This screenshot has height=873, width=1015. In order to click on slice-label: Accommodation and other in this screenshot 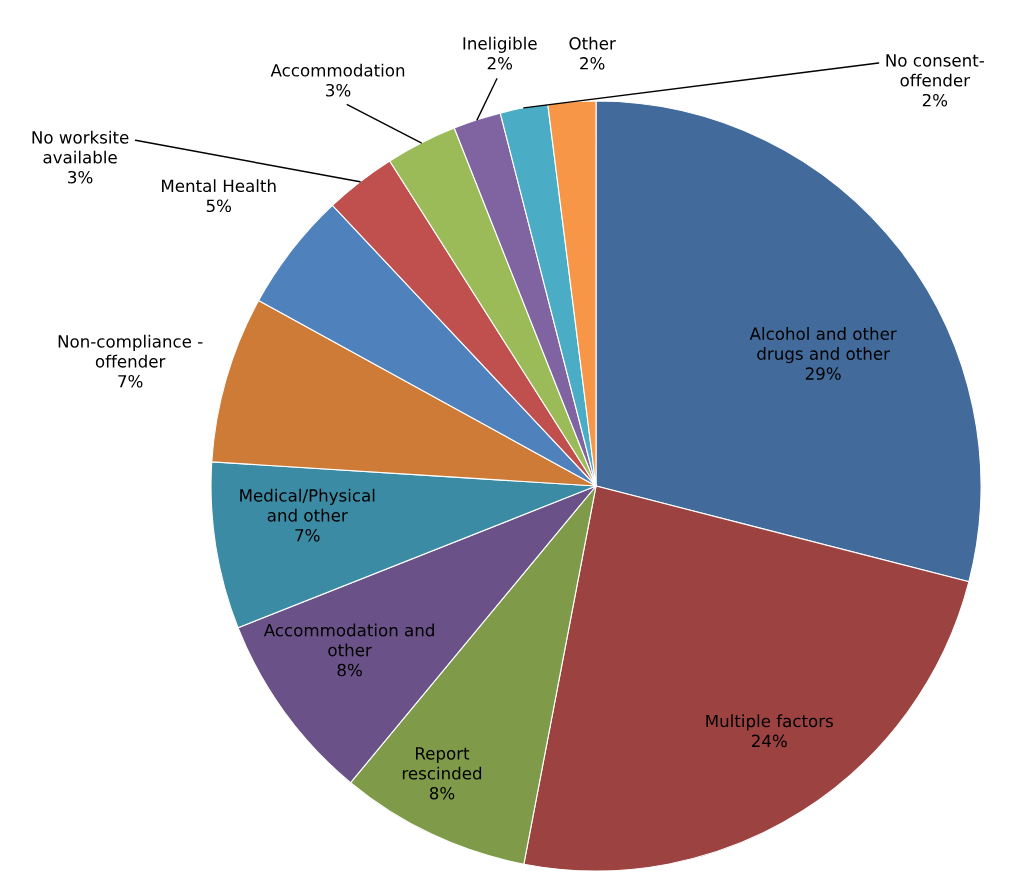, I will do `click(348, 640)`.